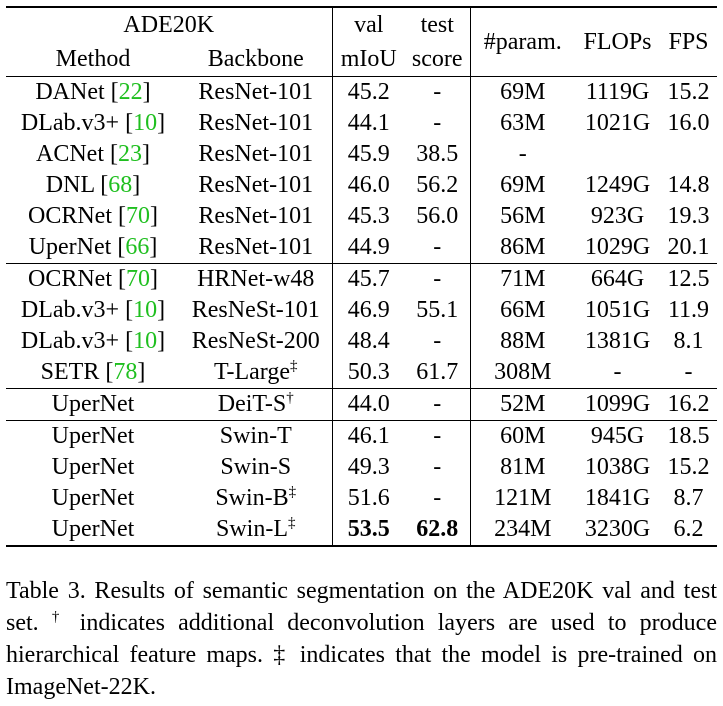 The image size is (723, 706). Describe the element at coordinates (522, 154) in the screenshot. I see `params-cell: -` at that location.